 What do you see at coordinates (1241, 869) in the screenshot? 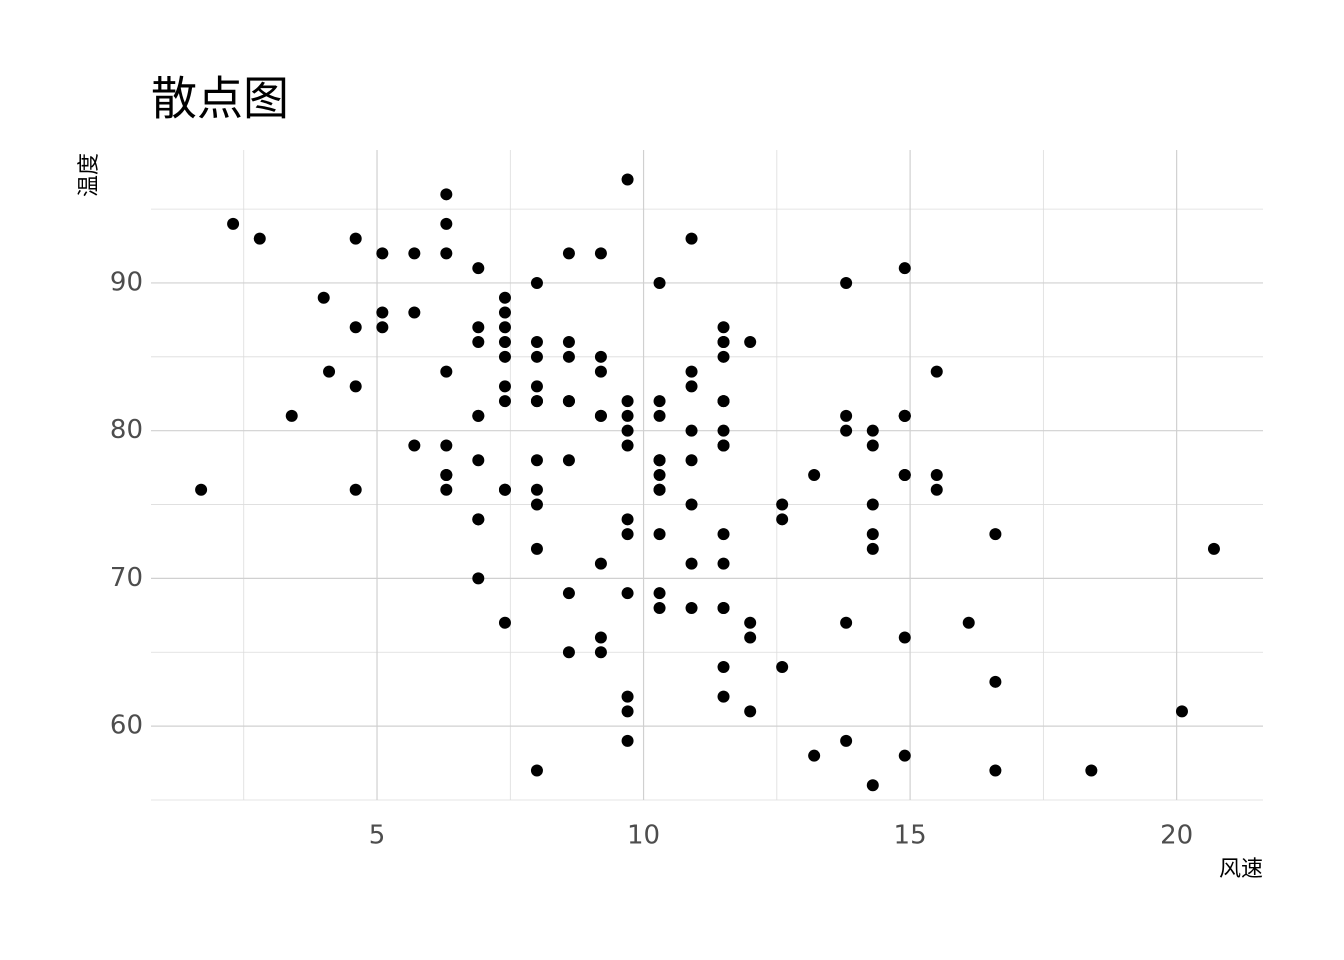
I see `x-axis-label: 风速` at bounding box center [1241, 869].